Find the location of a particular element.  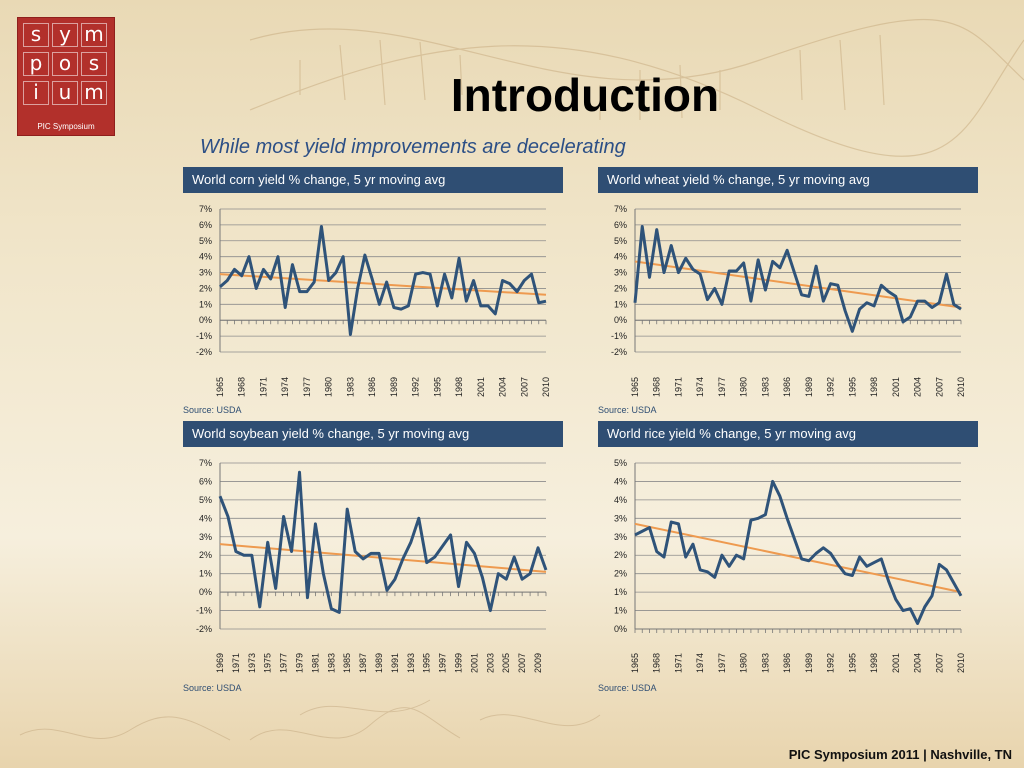

logo-letter: o is located at coordinates (65, 64).